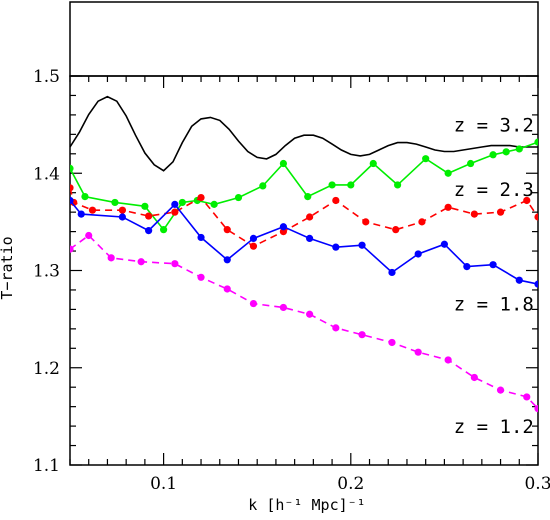  I want to click on top-y-ticklabel: 1.5, so click(46, 77).